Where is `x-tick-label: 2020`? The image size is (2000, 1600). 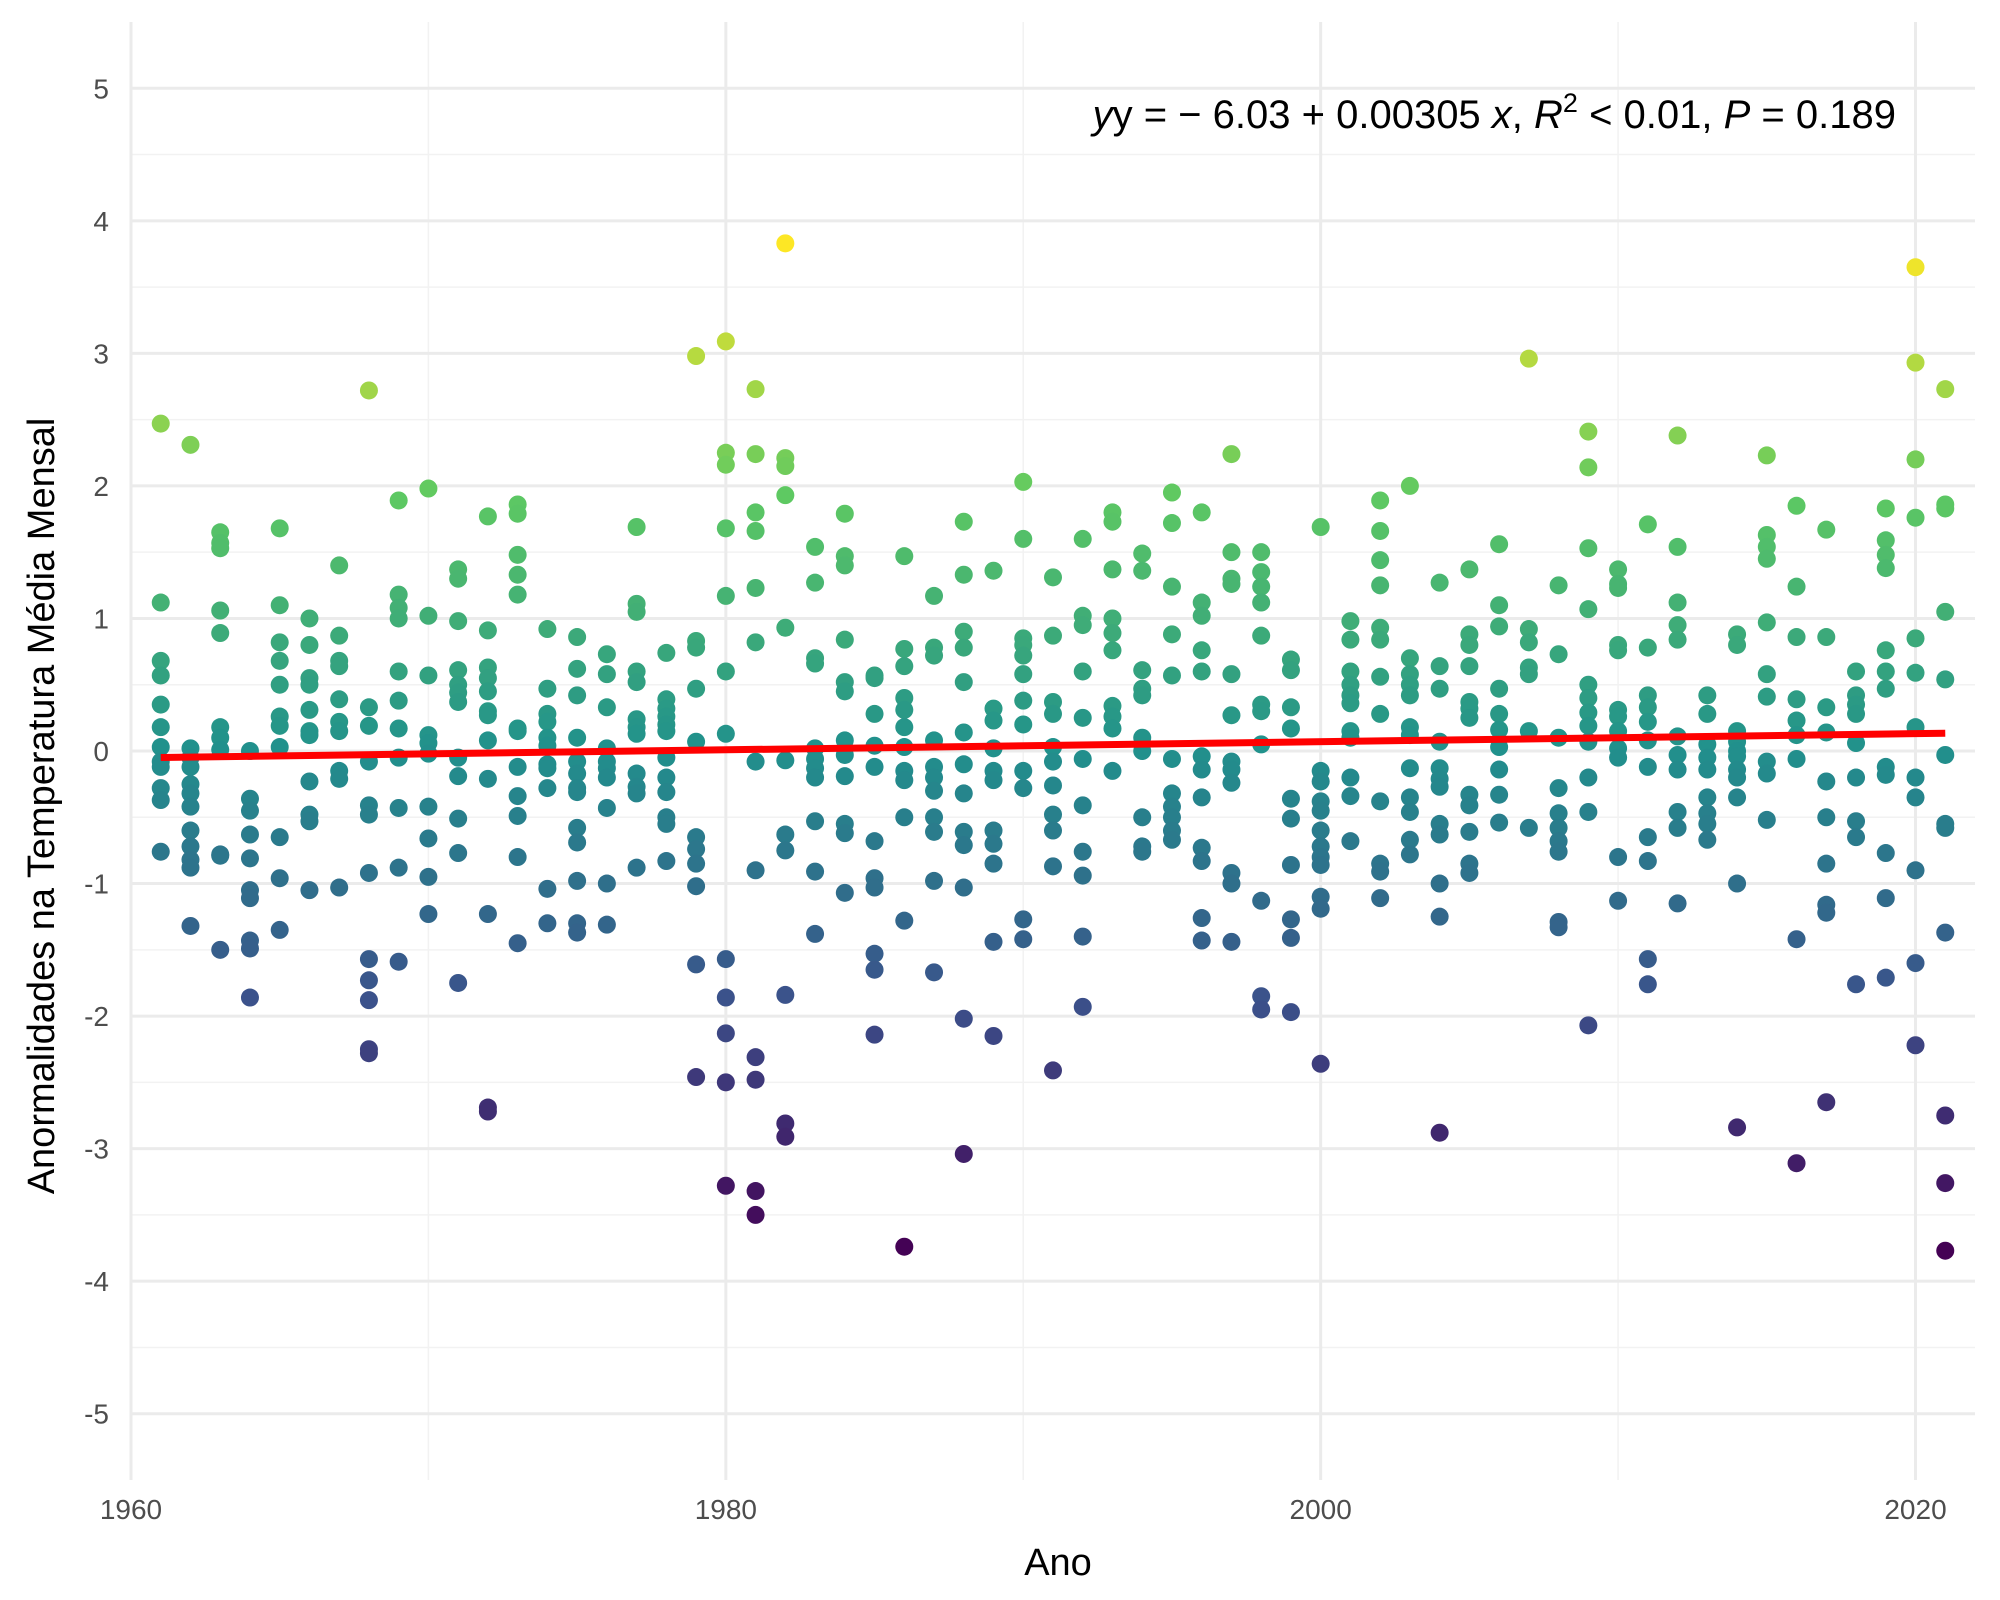 x-tick-label: 2020 is located at coordinates (1915, 1509).